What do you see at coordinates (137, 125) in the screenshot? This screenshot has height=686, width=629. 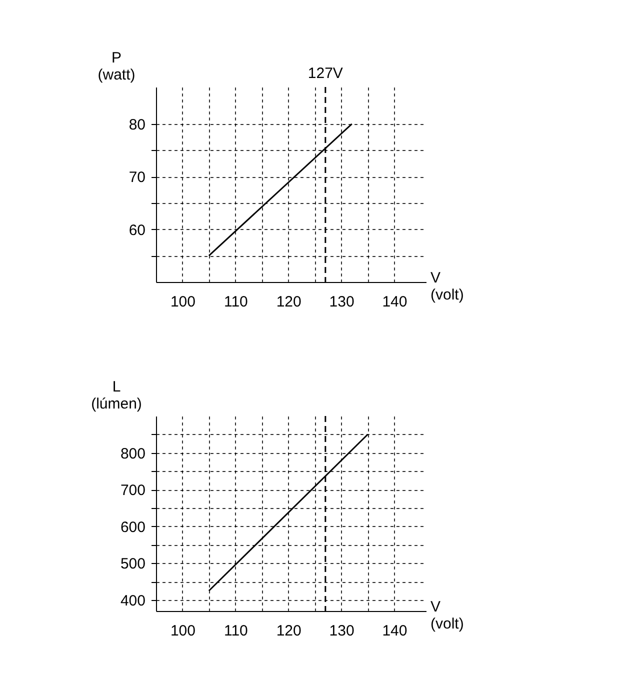 I see `y-tick-label: 80` at bounding box center [137, 125].